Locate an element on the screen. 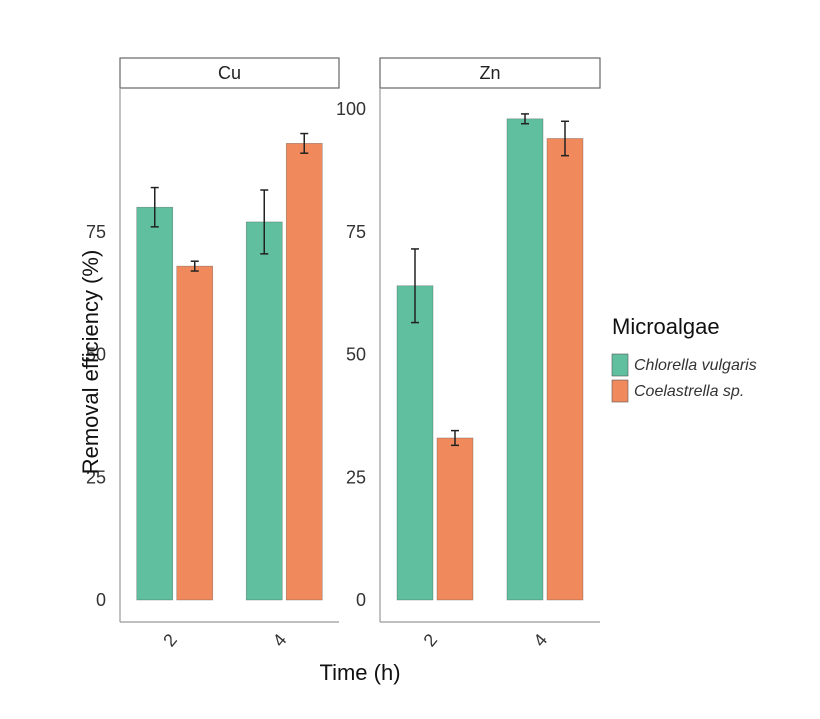 This screenshot has width=820, height=719. facet-strip-label: Cu is located at coordinates (229, 73).